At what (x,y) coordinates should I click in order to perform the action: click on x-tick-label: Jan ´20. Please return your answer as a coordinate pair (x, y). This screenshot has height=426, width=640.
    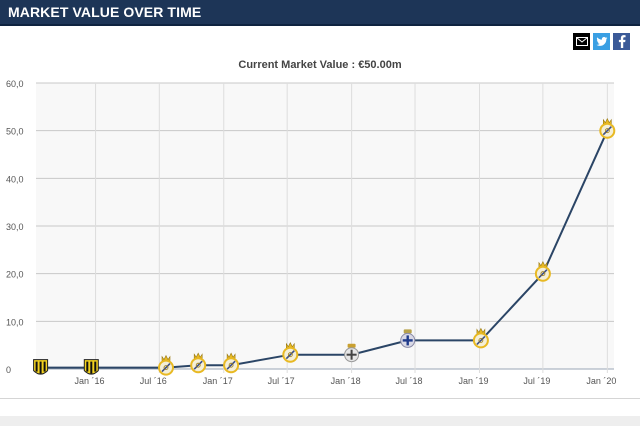
    Looking at the image, I should click on (601, 381).